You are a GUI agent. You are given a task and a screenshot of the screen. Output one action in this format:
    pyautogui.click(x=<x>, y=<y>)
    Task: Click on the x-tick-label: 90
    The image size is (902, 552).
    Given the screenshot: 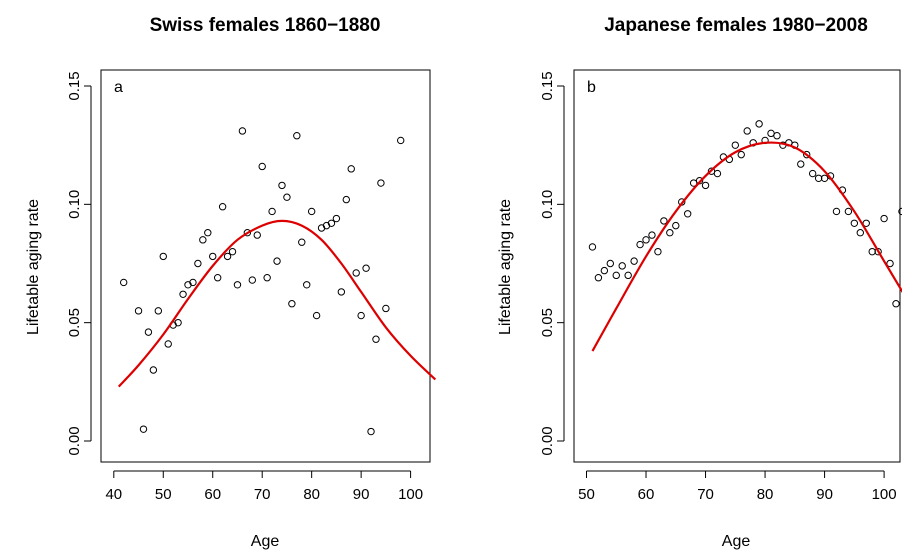 What is the action you would take?
    pyautogui.click(x=824, y=494)
    